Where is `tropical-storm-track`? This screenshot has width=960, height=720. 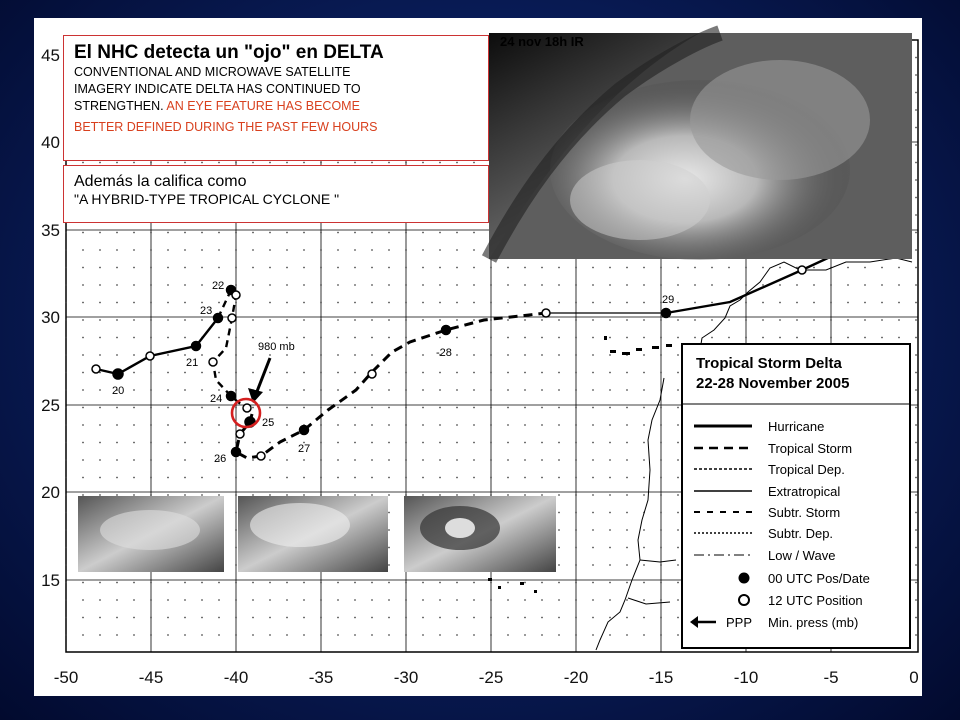 tropical-storm-track is located at coordinates (390, 385).